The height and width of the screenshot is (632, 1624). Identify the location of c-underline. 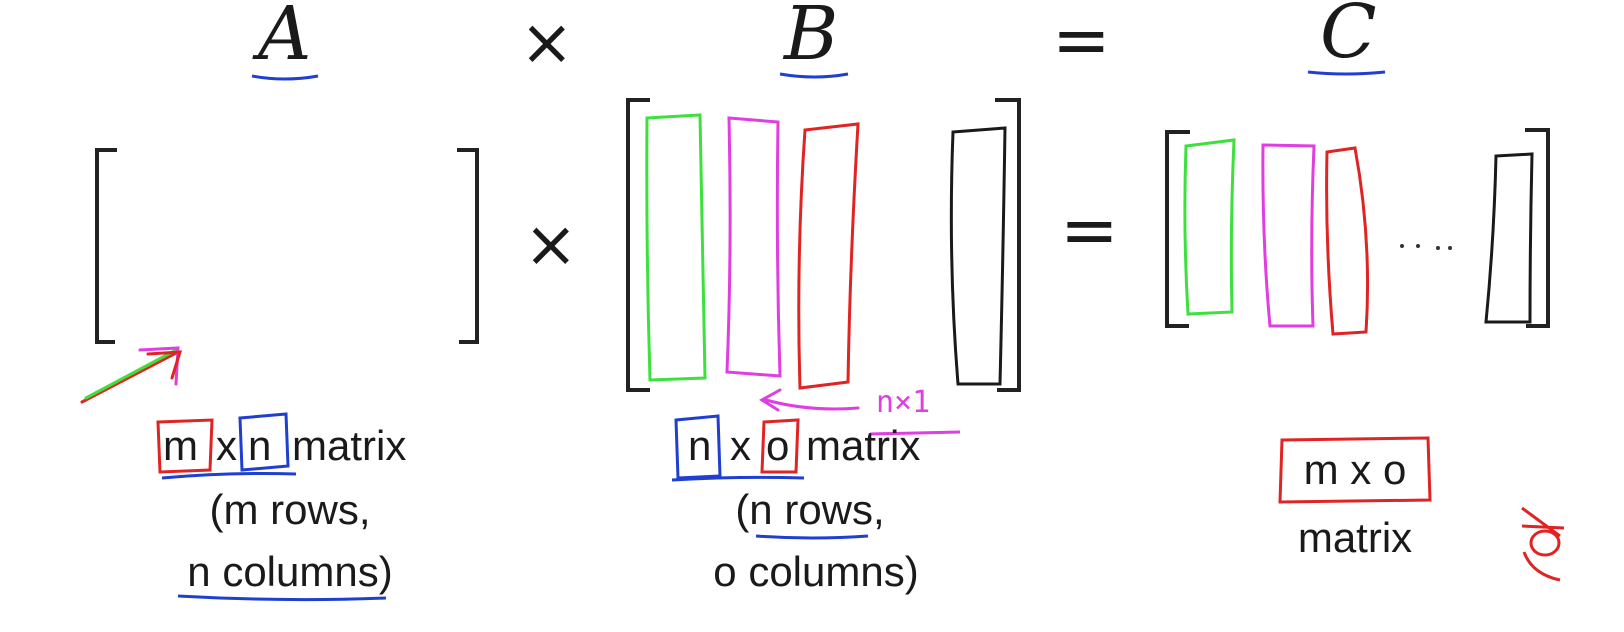
(1346, 73).